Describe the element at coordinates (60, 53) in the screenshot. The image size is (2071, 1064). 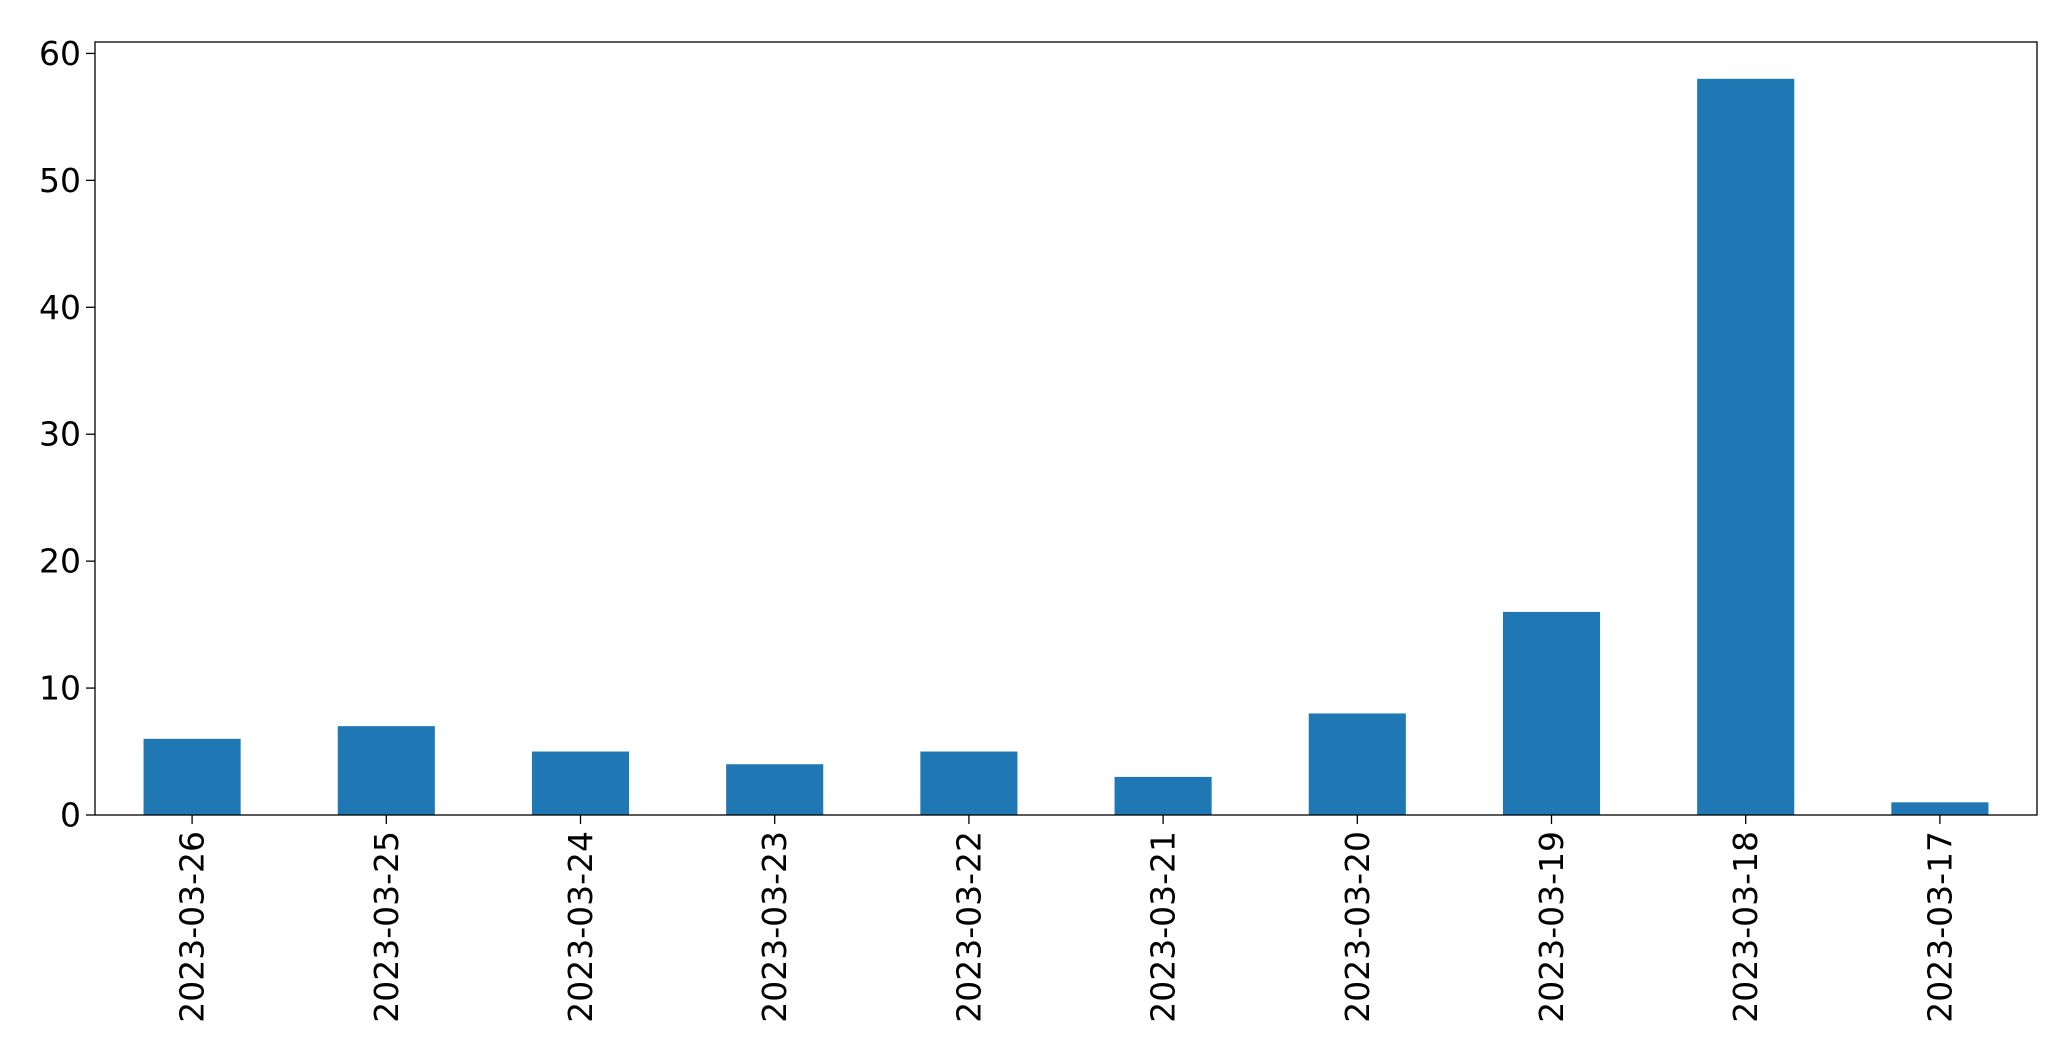
I see `y-tick-label: 60` at that location.